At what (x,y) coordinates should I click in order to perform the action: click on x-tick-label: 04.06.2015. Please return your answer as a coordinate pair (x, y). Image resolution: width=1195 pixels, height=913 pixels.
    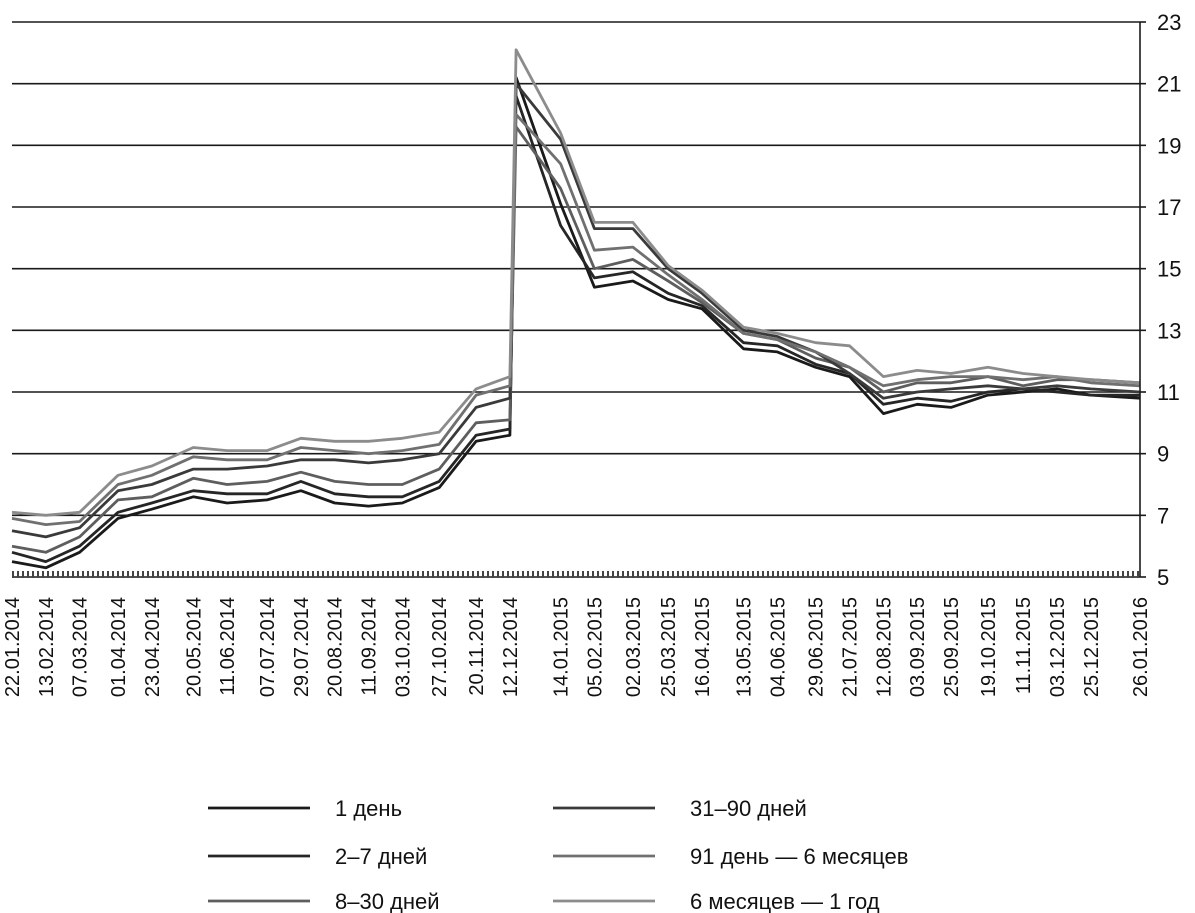
    Looking at the image, I should click on (778, 647).